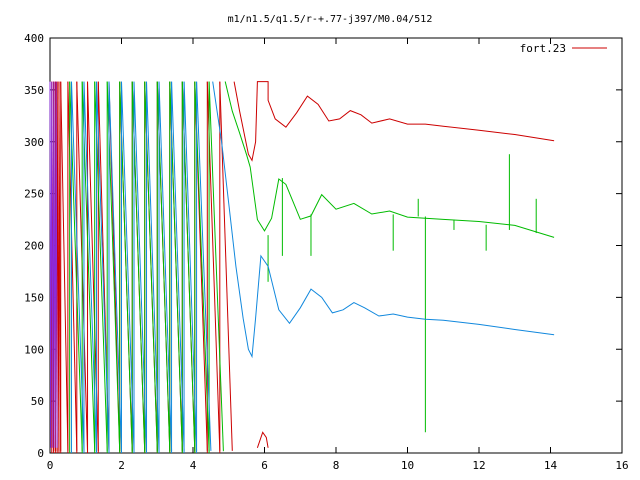 Image resolution: width=640 pixels, height=480 pixels. I want to click on y-tick-label: 0, so click(40, 453).